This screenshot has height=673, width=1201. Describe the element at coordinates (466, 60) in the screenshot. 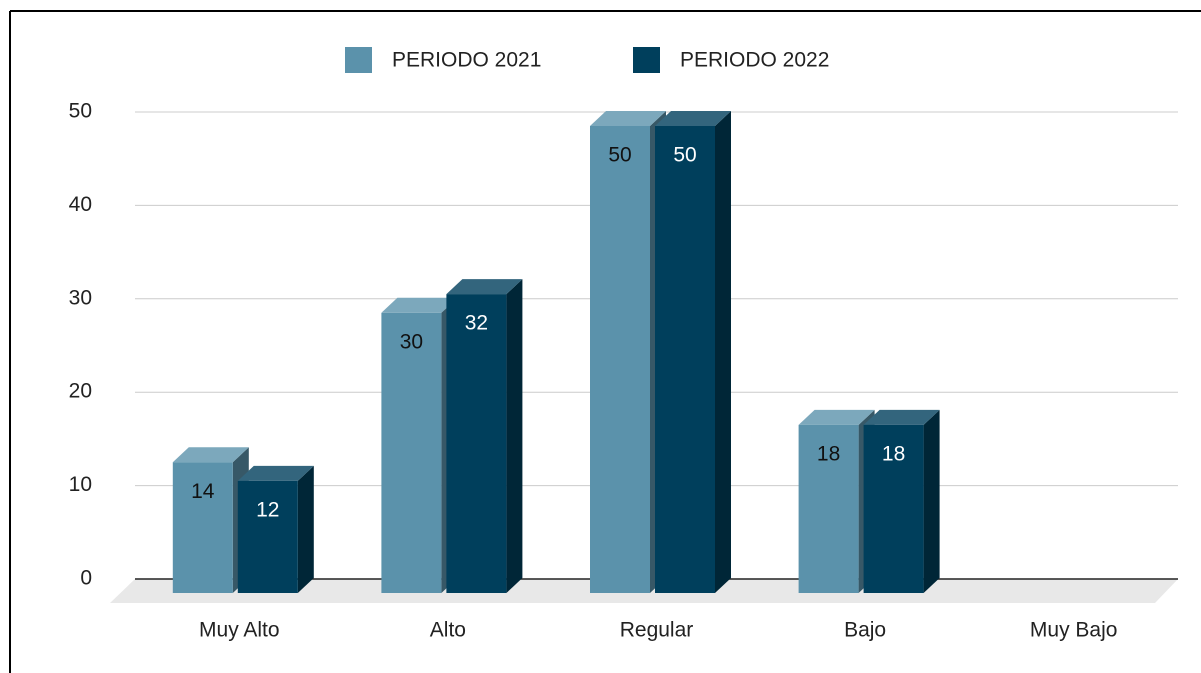

I see `legend-label: PERIODO 2021` at that location.